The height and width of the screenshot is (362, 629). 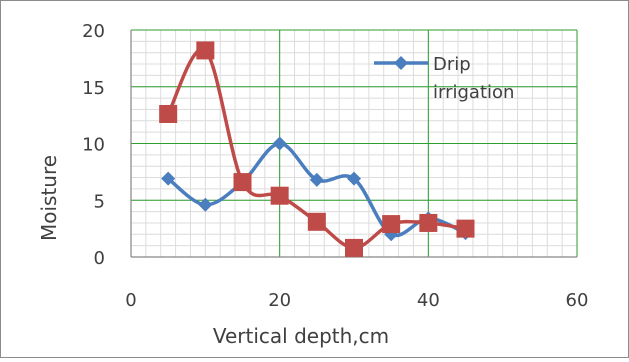 What do you see at coordinates (444, 78) in the screenshot?
I see `legend: Drip irrigation` at bounding box center [444, 78].